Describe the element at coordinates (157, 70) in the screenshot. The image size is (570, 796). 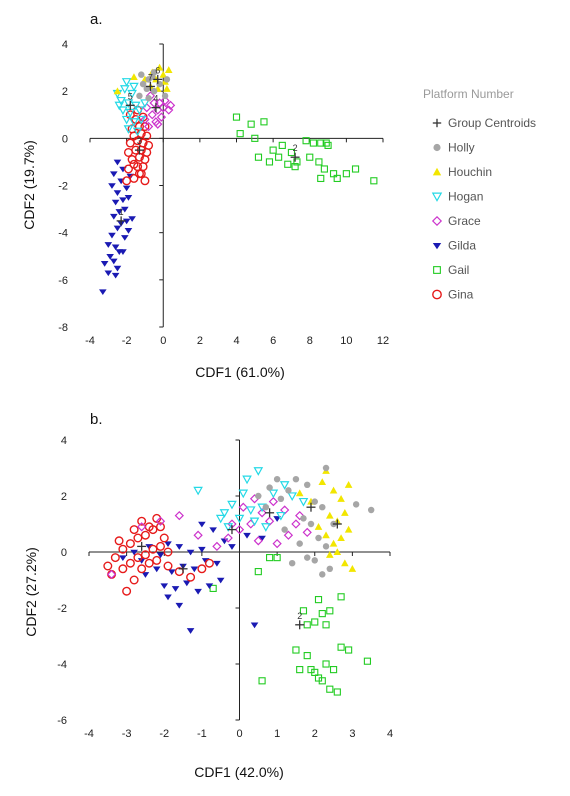
I see `panel-a-annotation: 6` at that location.